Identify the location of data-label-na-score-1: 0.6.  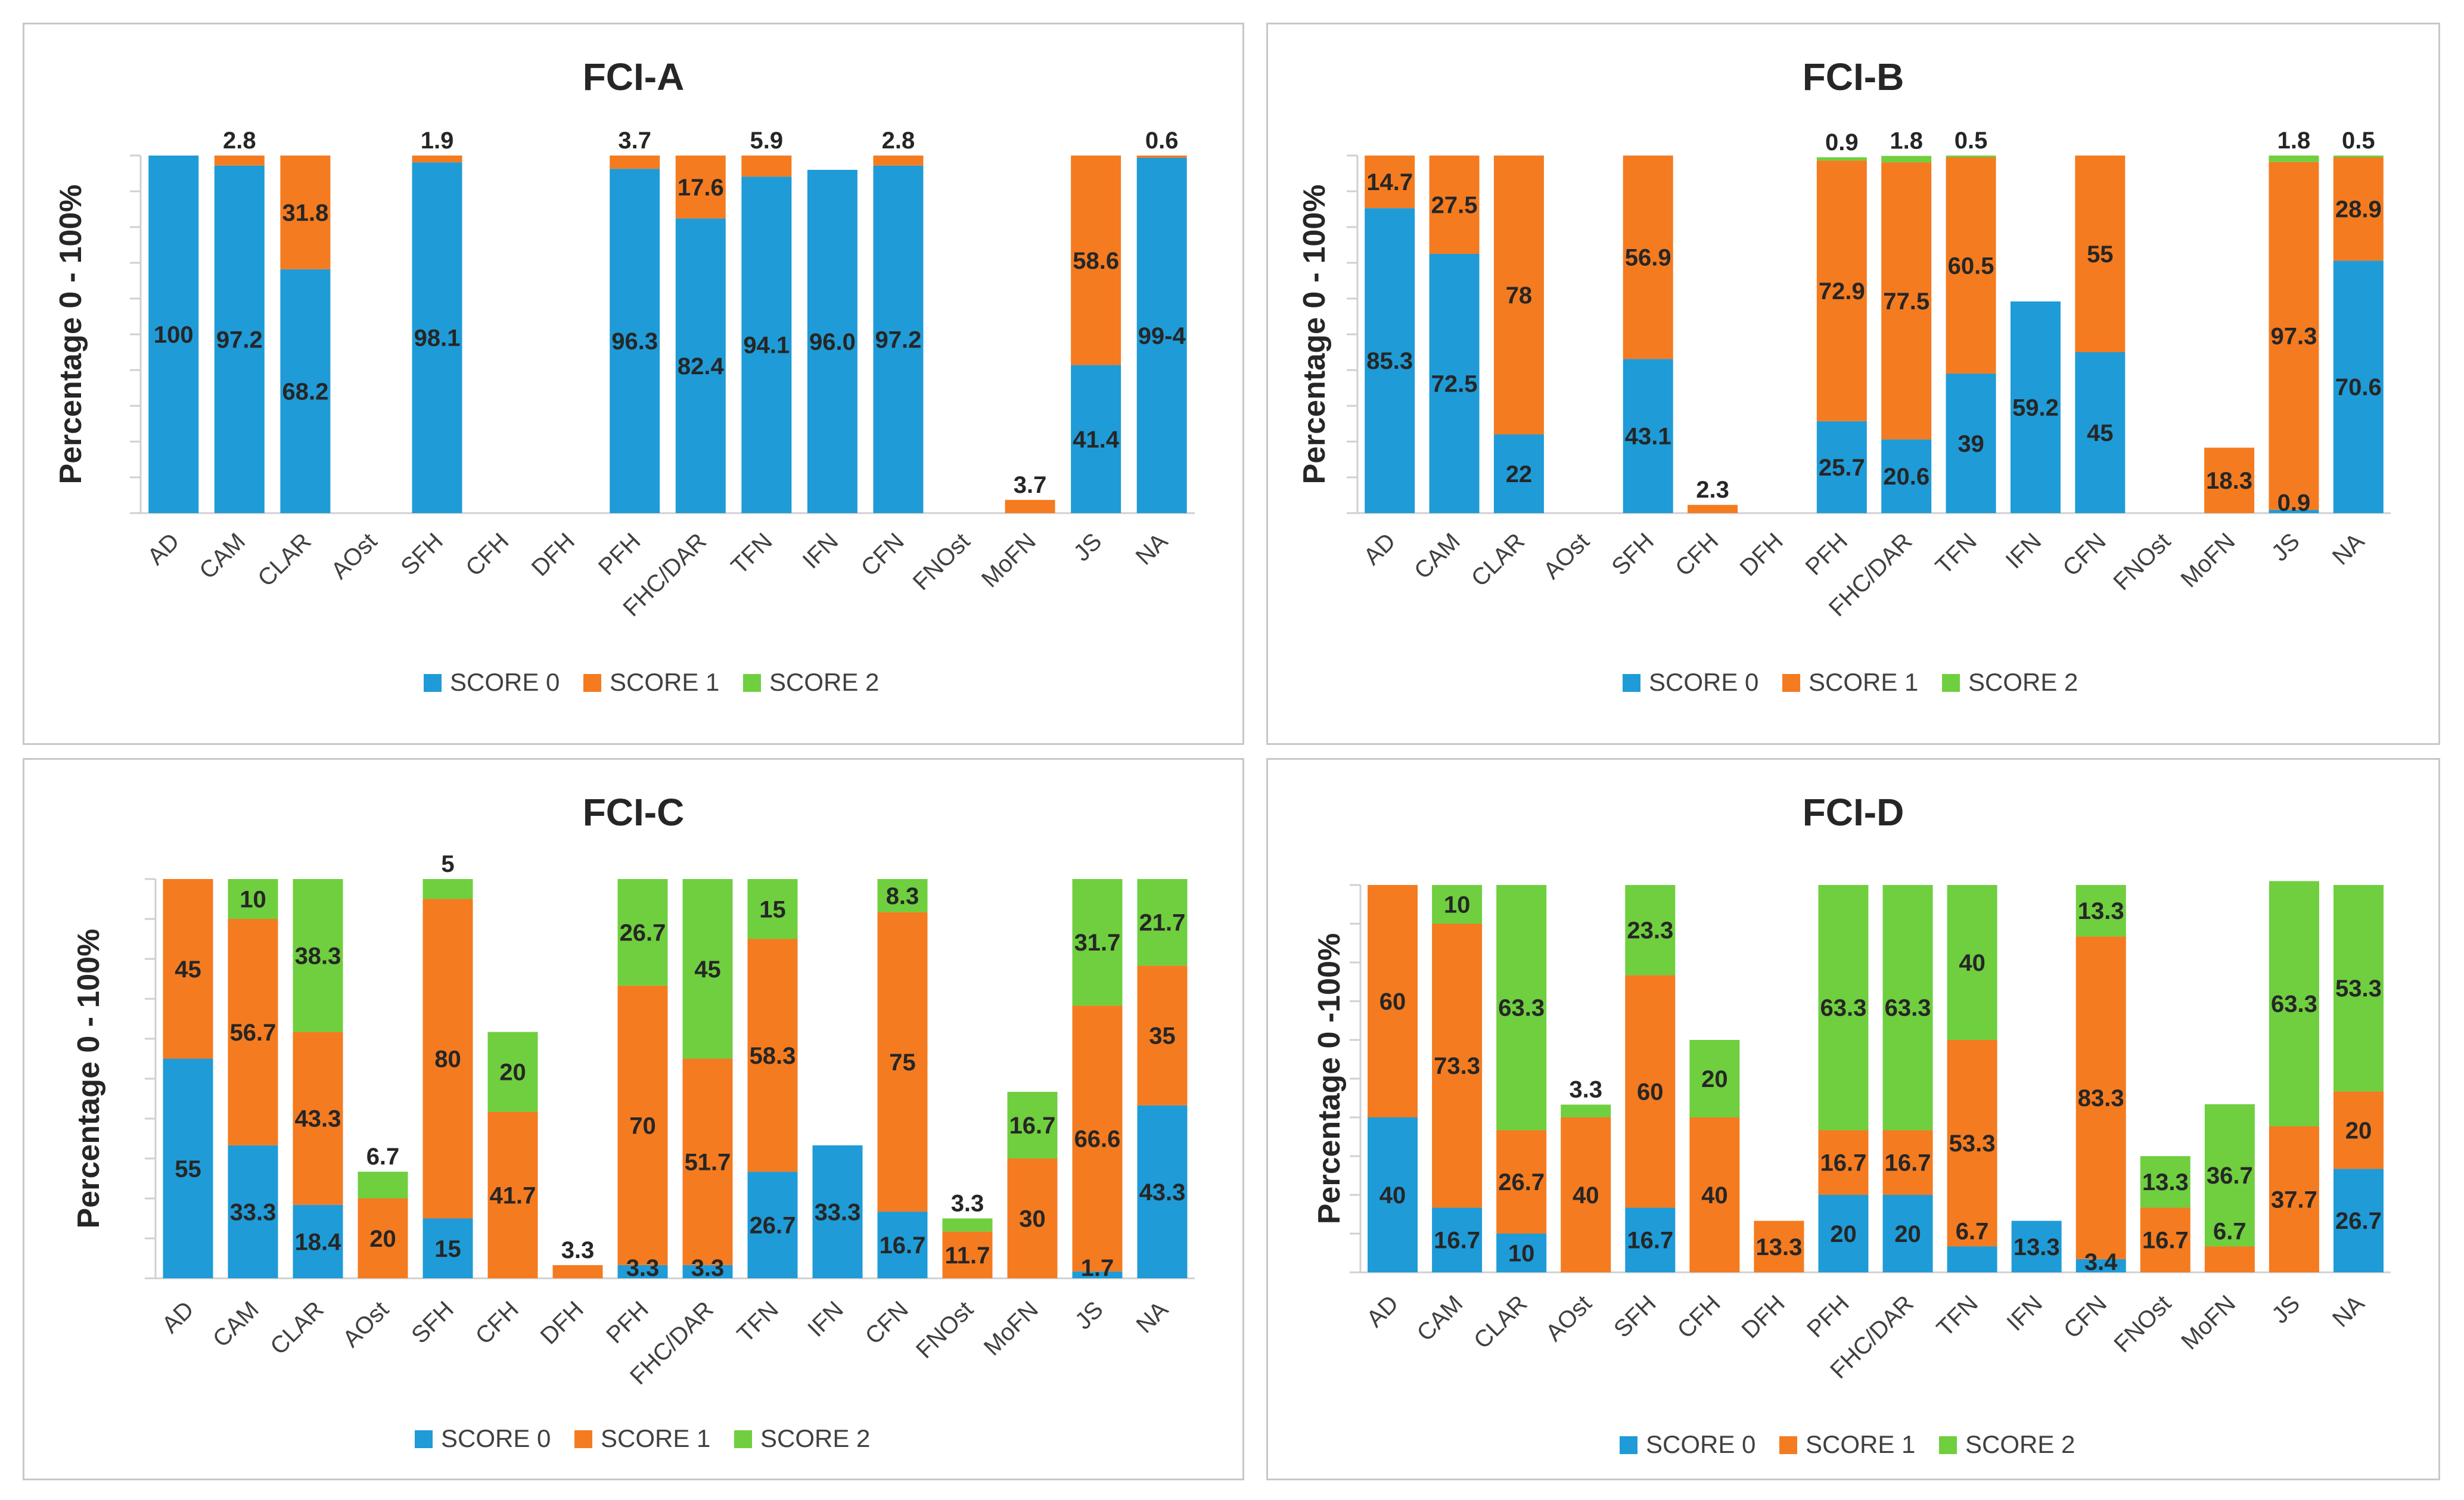
(1162, 141).